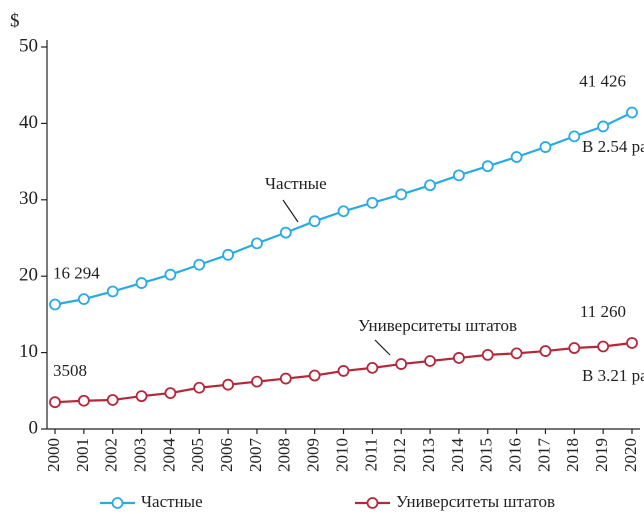 The height and width of the screenshot is (514, 644). Describe the element at coordinates (296, 183) in the screenshot. I see `annotation: Частные` at that location.